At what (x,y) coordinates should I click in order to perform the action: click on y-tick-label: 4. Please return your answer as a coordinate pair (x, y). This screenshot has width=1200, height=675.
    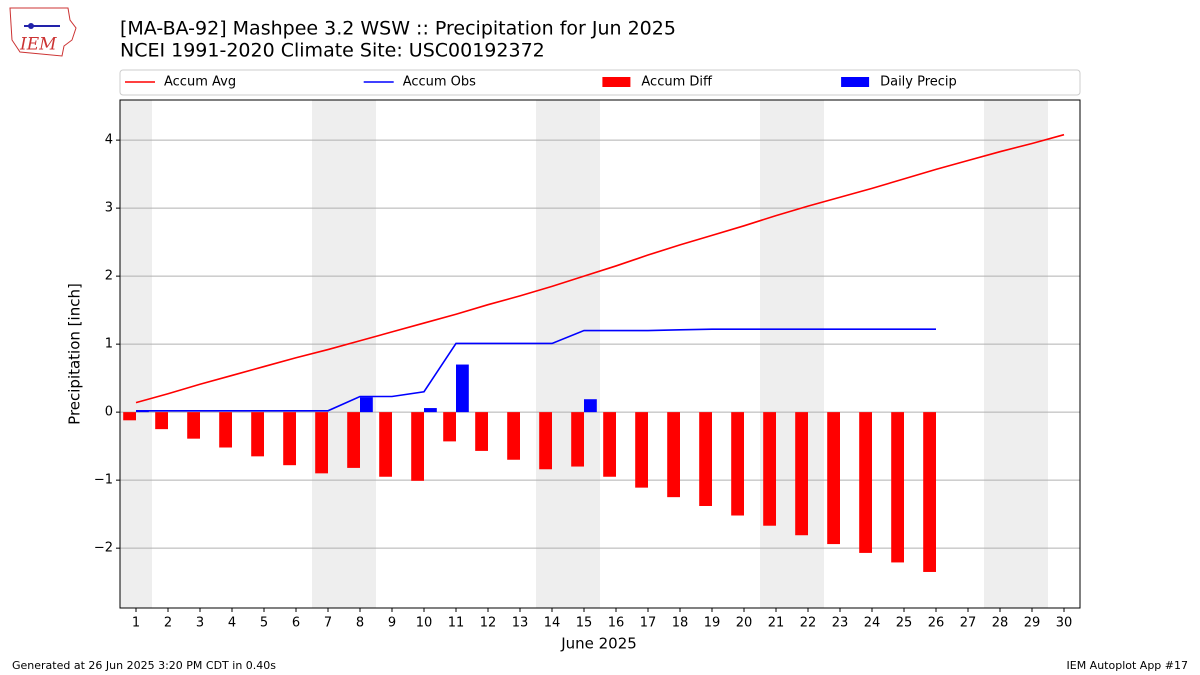
    Looking at the image, I should click on (109, 140).